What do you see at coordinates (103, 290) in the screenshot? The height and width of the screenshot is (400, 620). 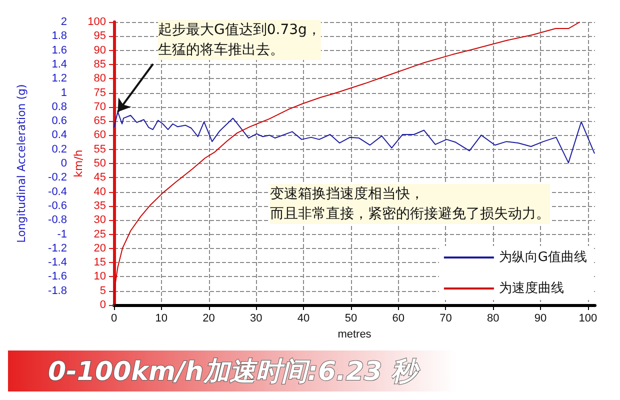 I see `y2-tick-label: 5` at bounding box center [103, 290].